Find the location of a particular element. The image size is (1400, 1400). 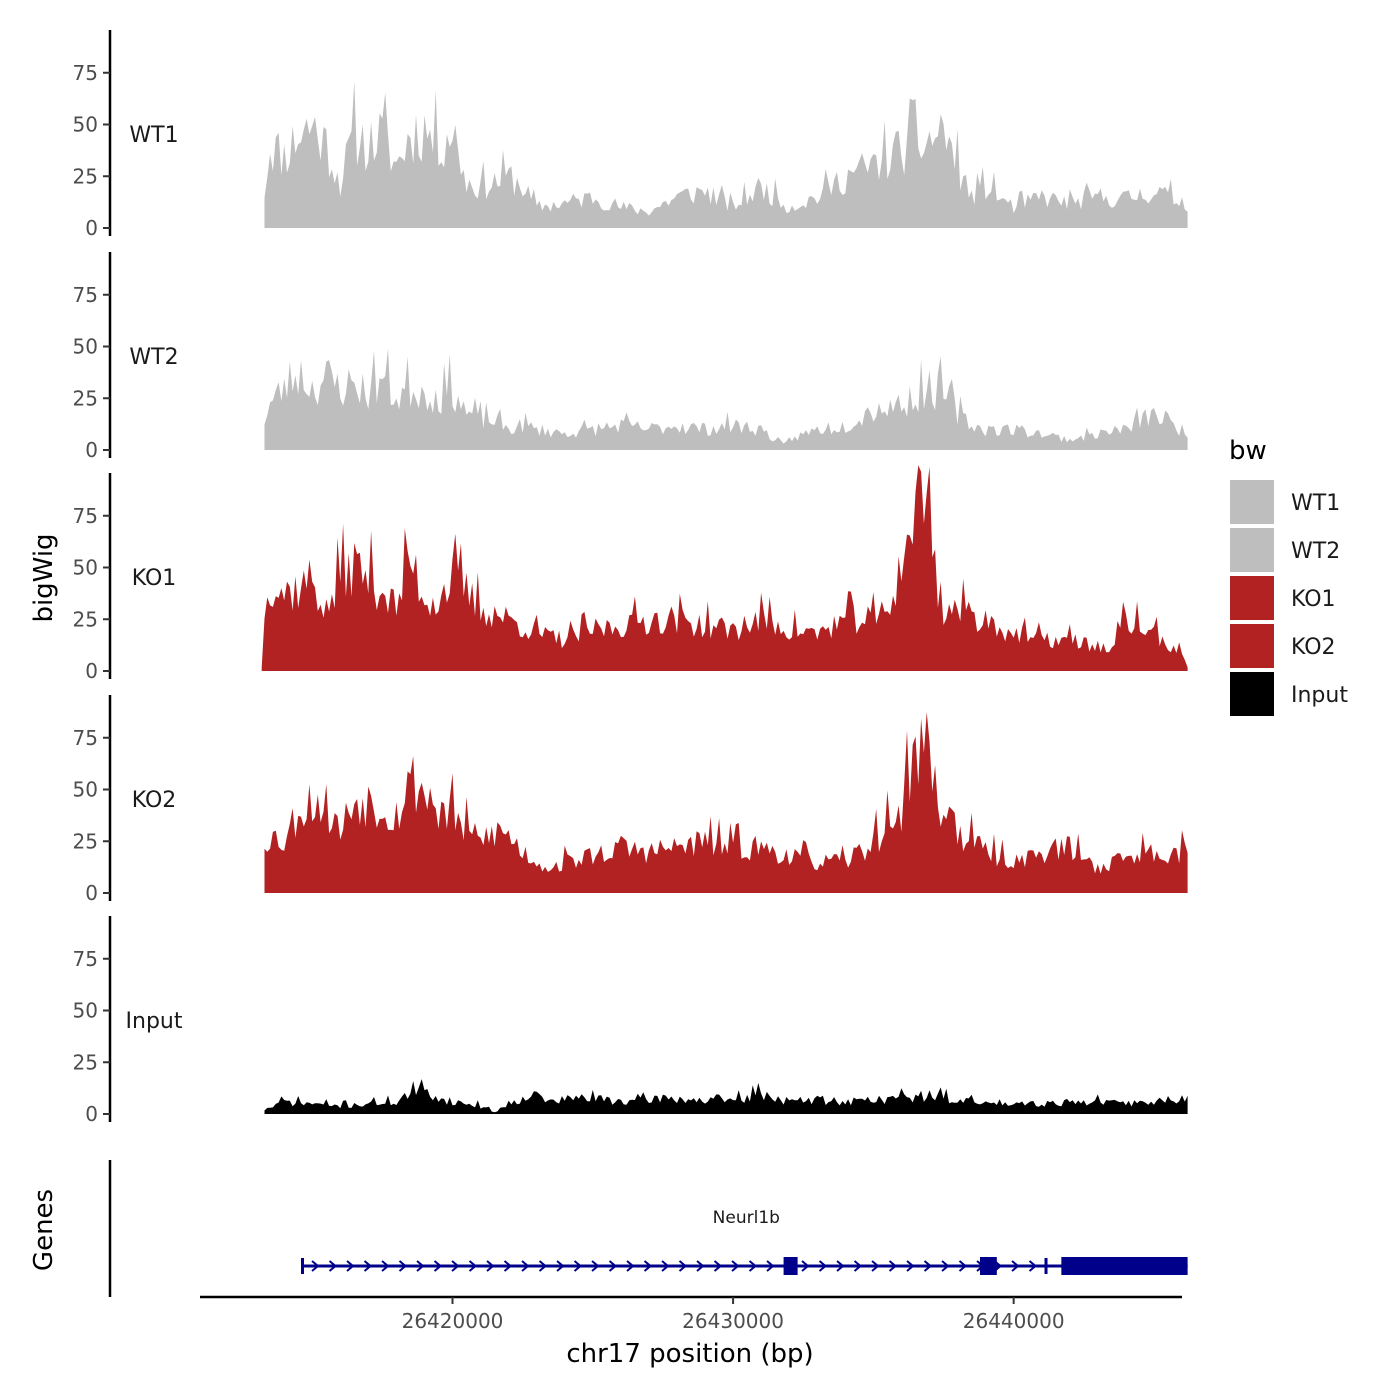

legend-title: bw is located at coordinates (1248, 451).